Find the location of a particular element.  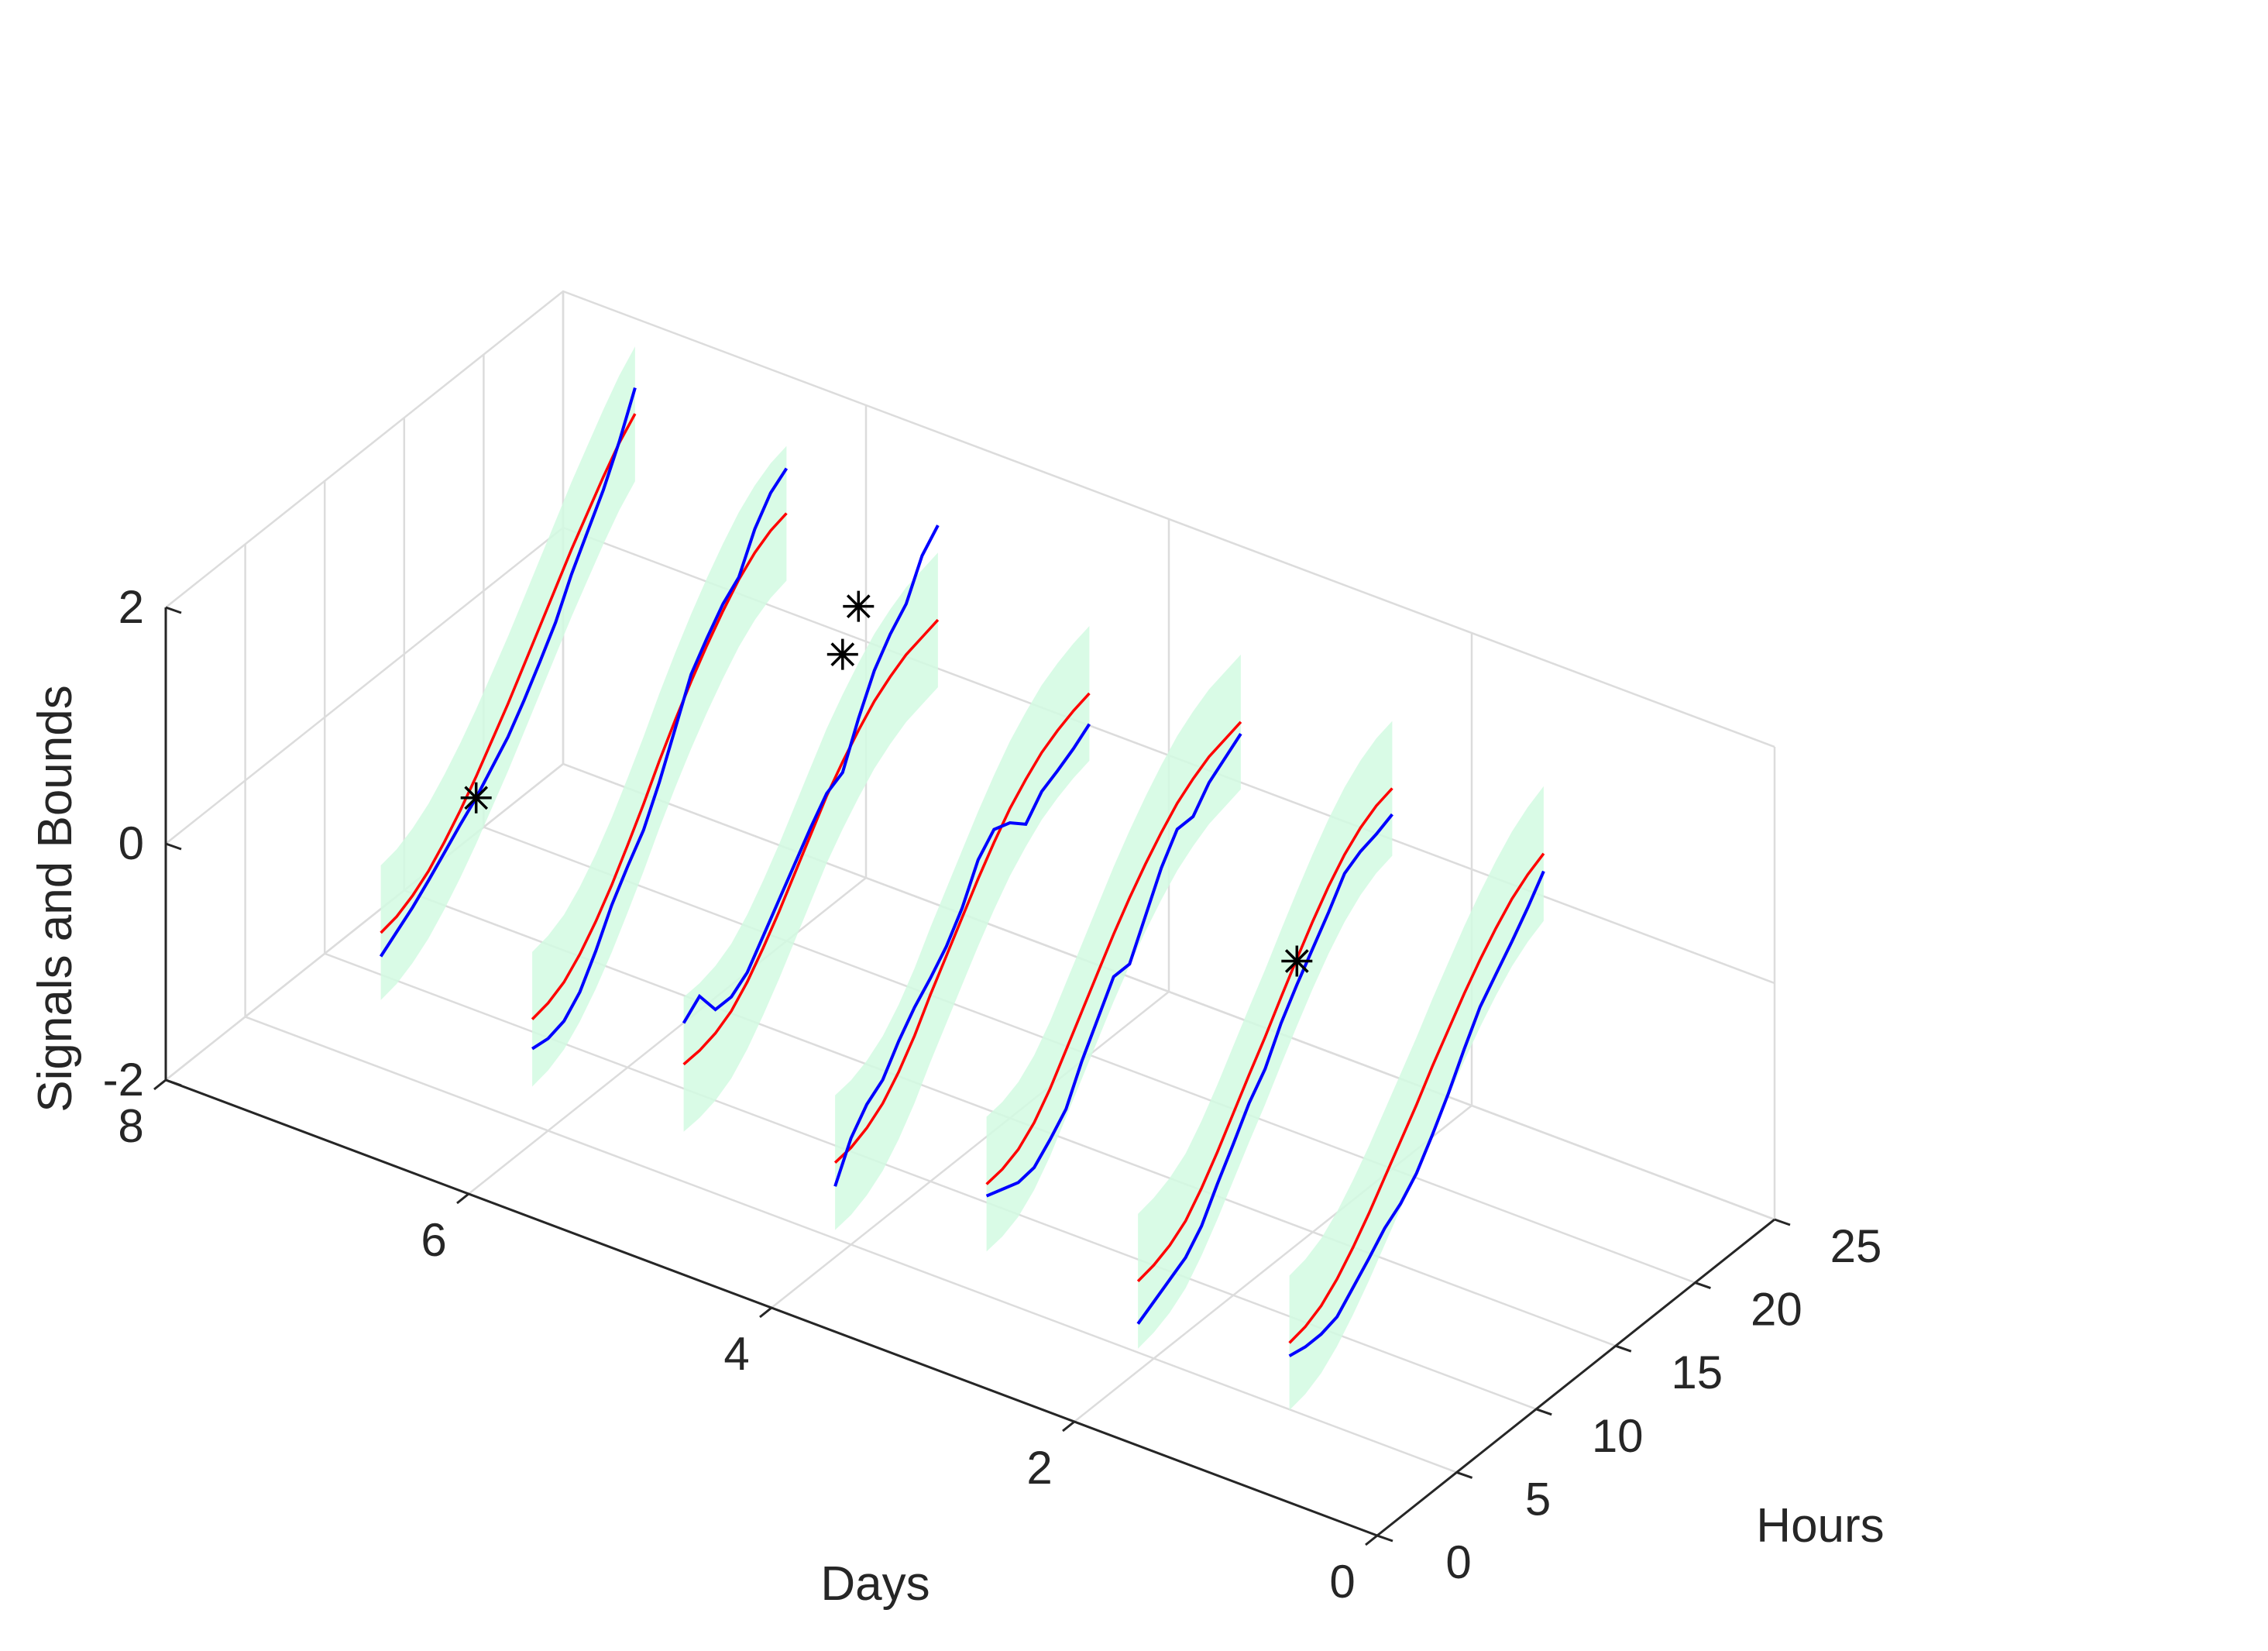

y-tick-label: 0 is located at coordinates (1458, 1562).